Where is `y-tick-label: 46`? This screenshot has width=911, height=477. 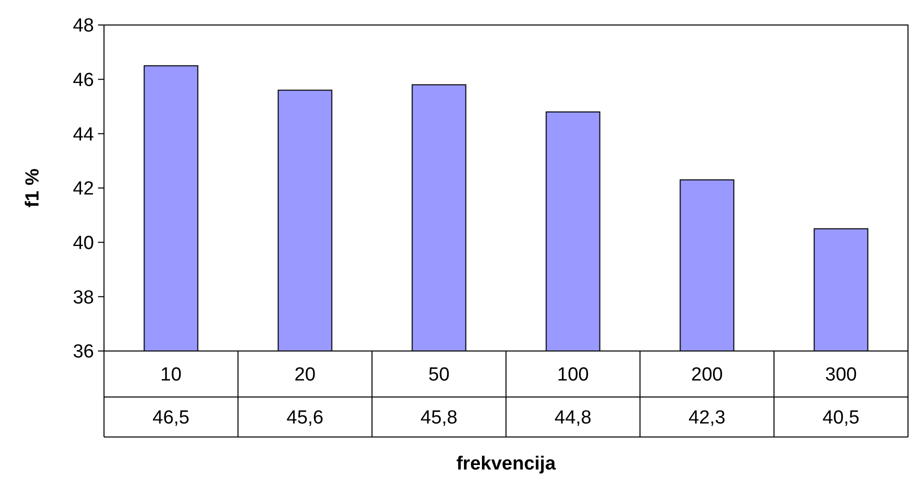 y-tick-label: 46 is located at coordinates (83, 80).